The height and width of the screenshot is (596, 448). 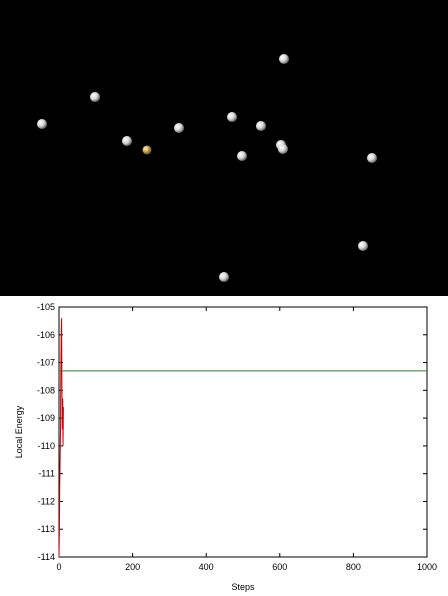 What do you see at coordinates (243, 587) in the screenshot?
I see `x-axis-label: Steps` at bounding box center [243, 587].